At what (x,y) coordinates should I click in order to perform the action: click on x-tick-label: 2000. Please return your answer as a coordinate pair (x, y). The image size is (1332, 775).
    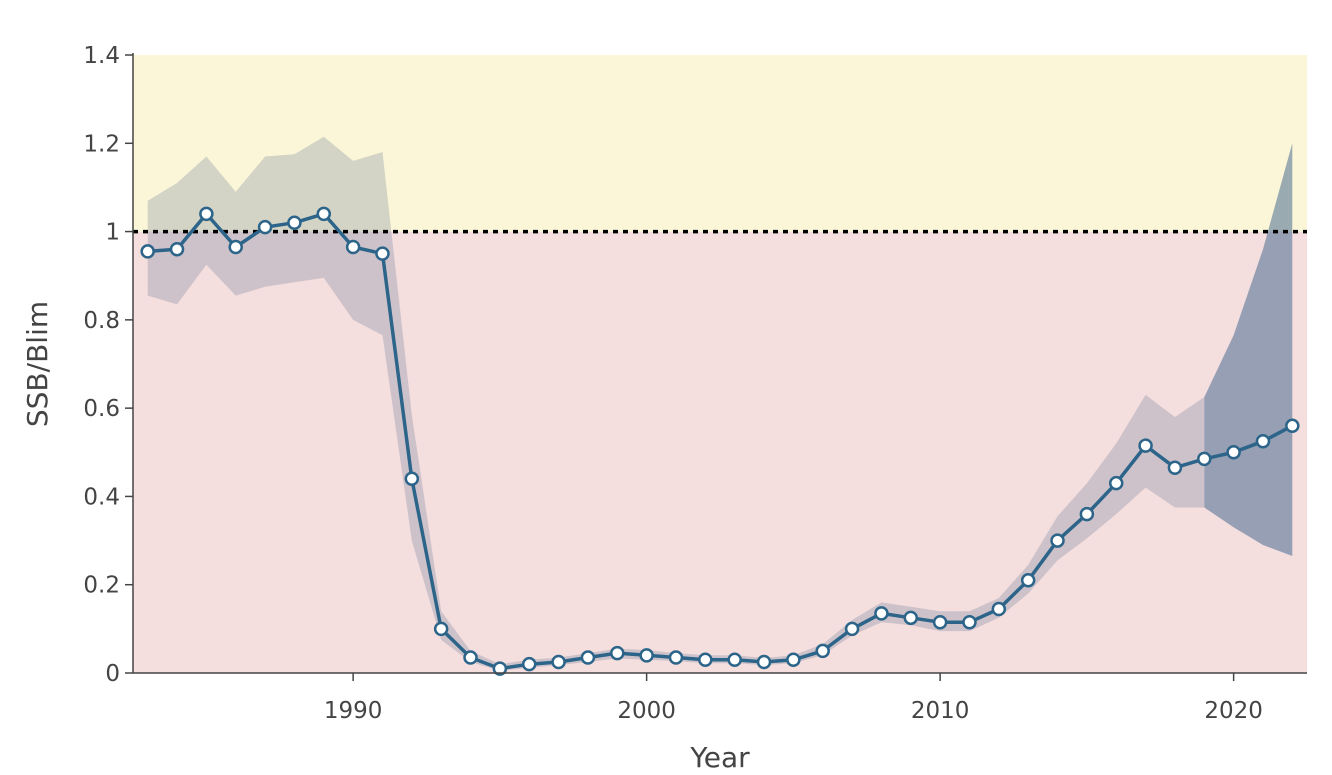
    Looking at the image, I should click on (646, 711).